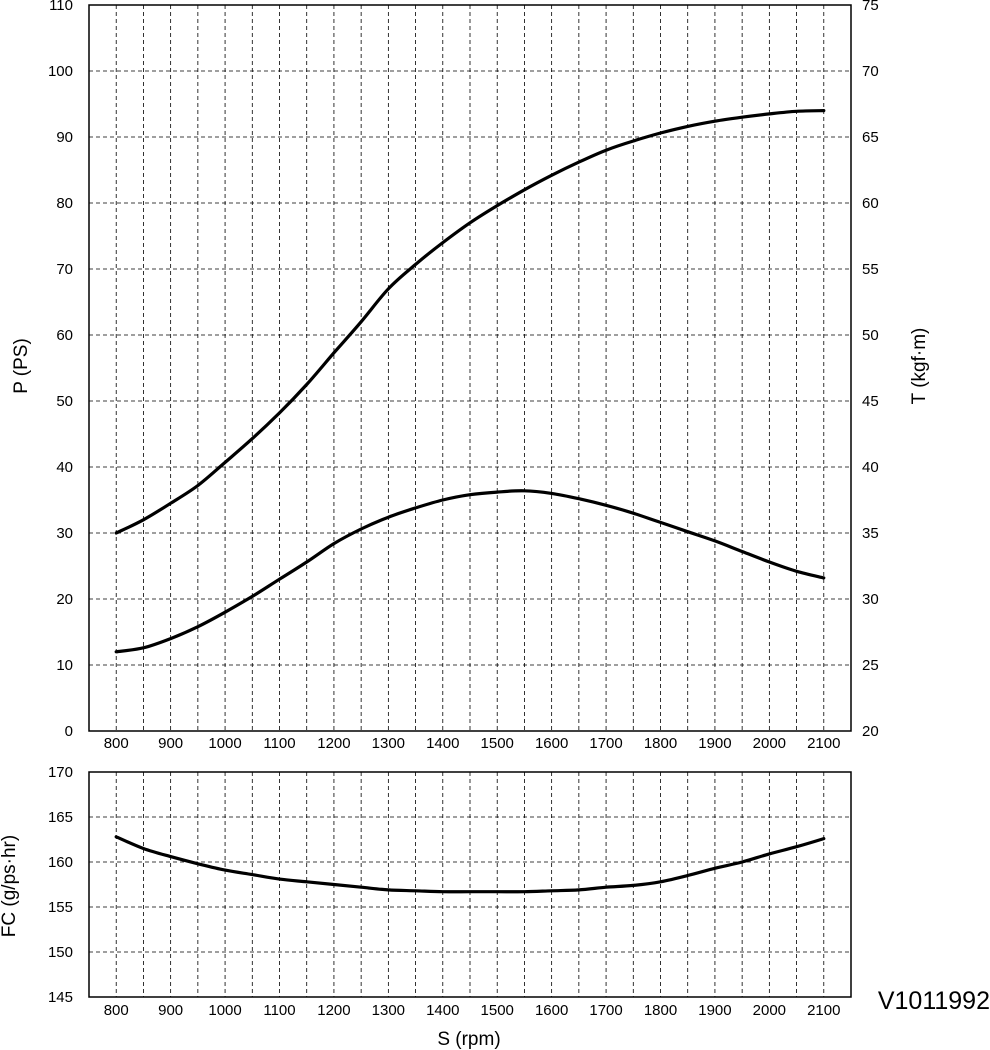  Describe the element at coordinates (870, 335) in the screenshot. I see `y2-tick-label: 50` at that location.